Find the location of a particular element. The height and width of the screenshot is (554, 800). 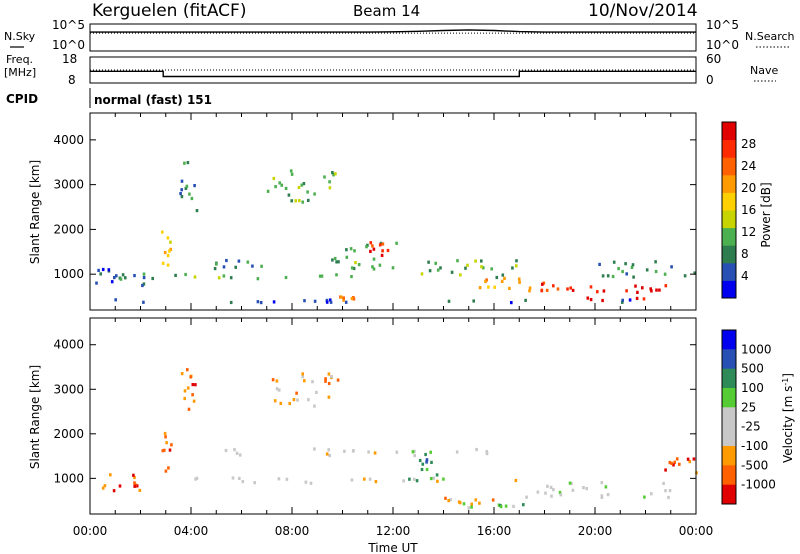

x-tick-label: 12:00 is located at coordinates (393, 531).